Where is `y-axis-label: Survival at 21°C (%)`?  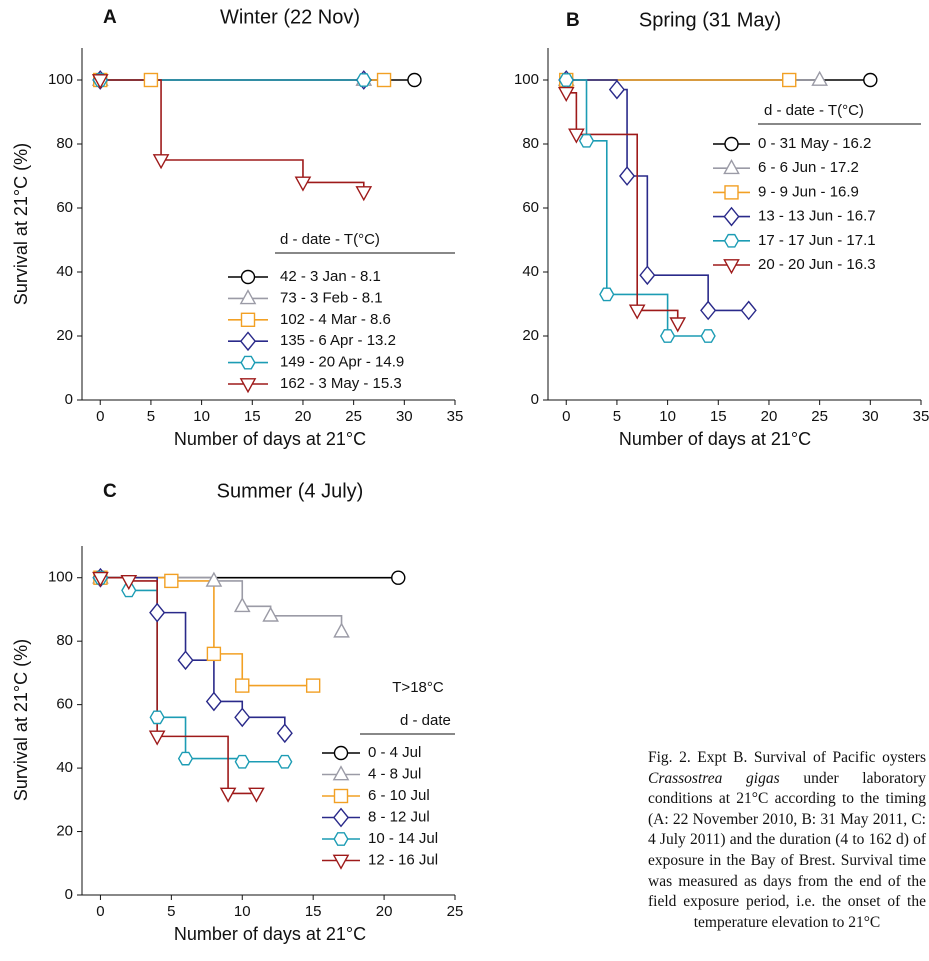
y-axis-label: Survival at 21°C (%) is located at coordinates (21, 720).